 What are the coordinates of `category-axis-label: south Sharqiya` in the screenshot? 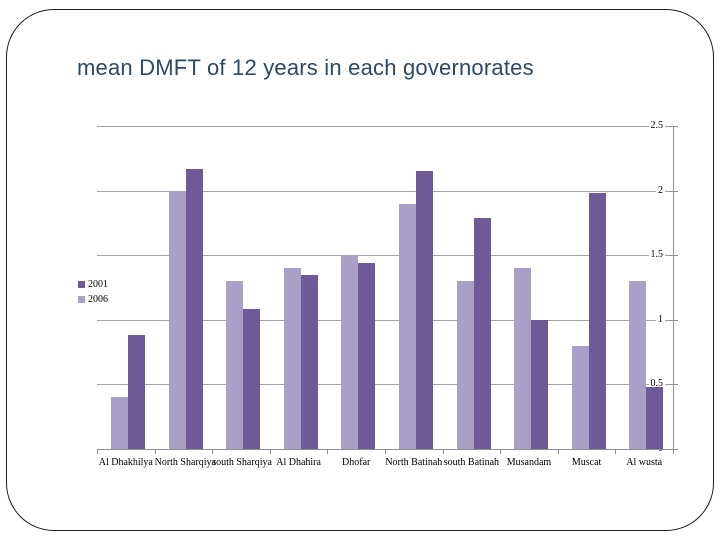 It's located at (242, 462).